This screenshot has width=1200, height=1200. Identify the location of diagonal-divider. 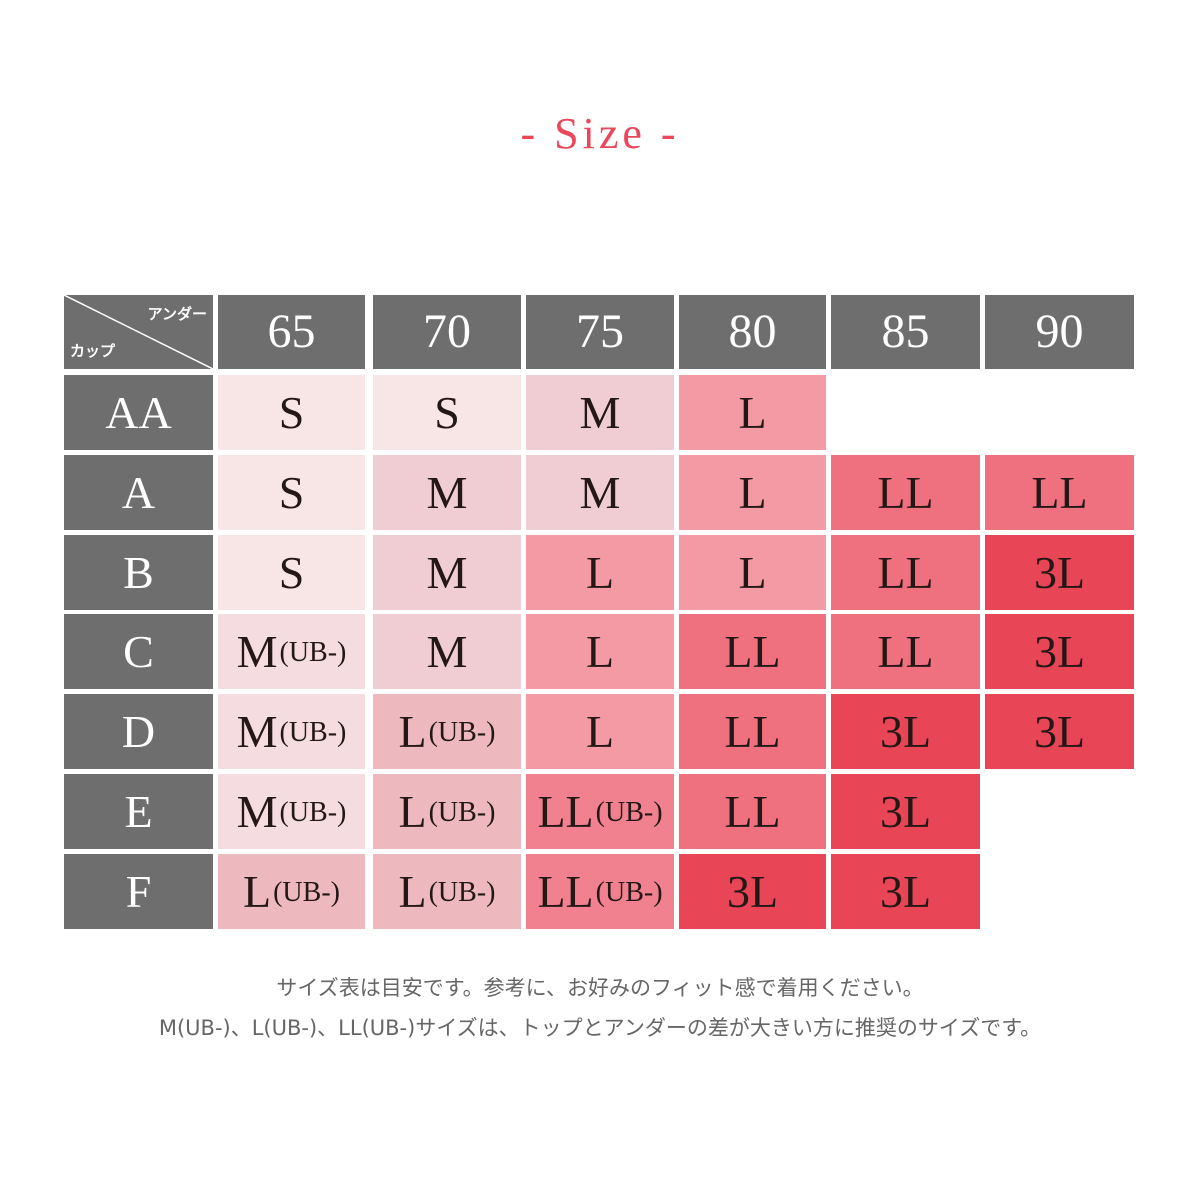
(138, 332).